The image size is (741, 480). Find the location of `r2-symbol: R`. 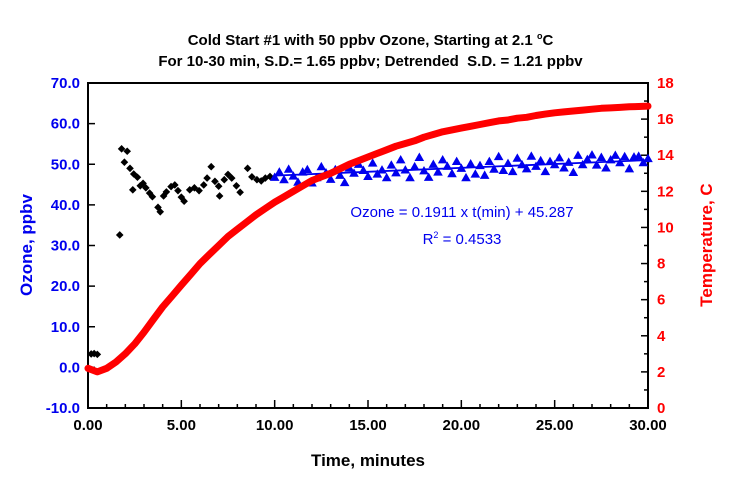

r2-symbol: R is located at coordinates (428, 239).